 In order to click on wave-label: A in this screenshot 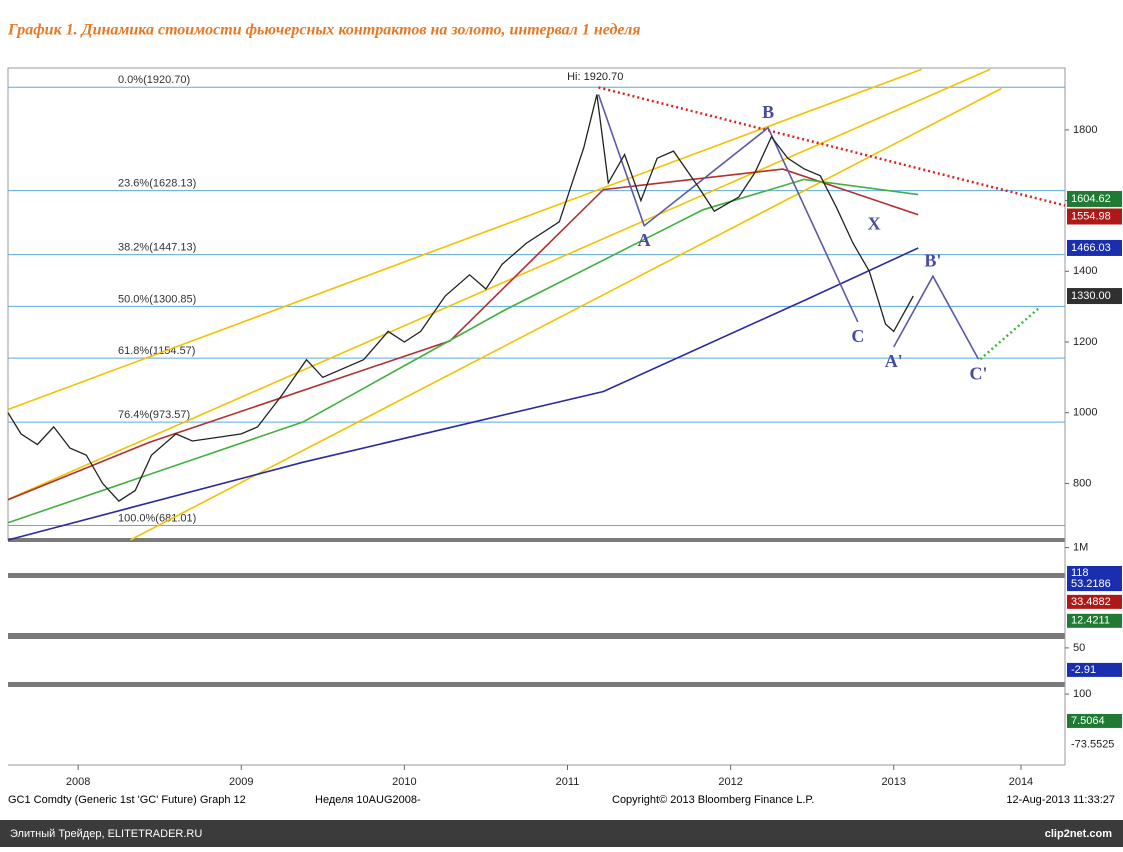, I will do `click(644, 240)`.